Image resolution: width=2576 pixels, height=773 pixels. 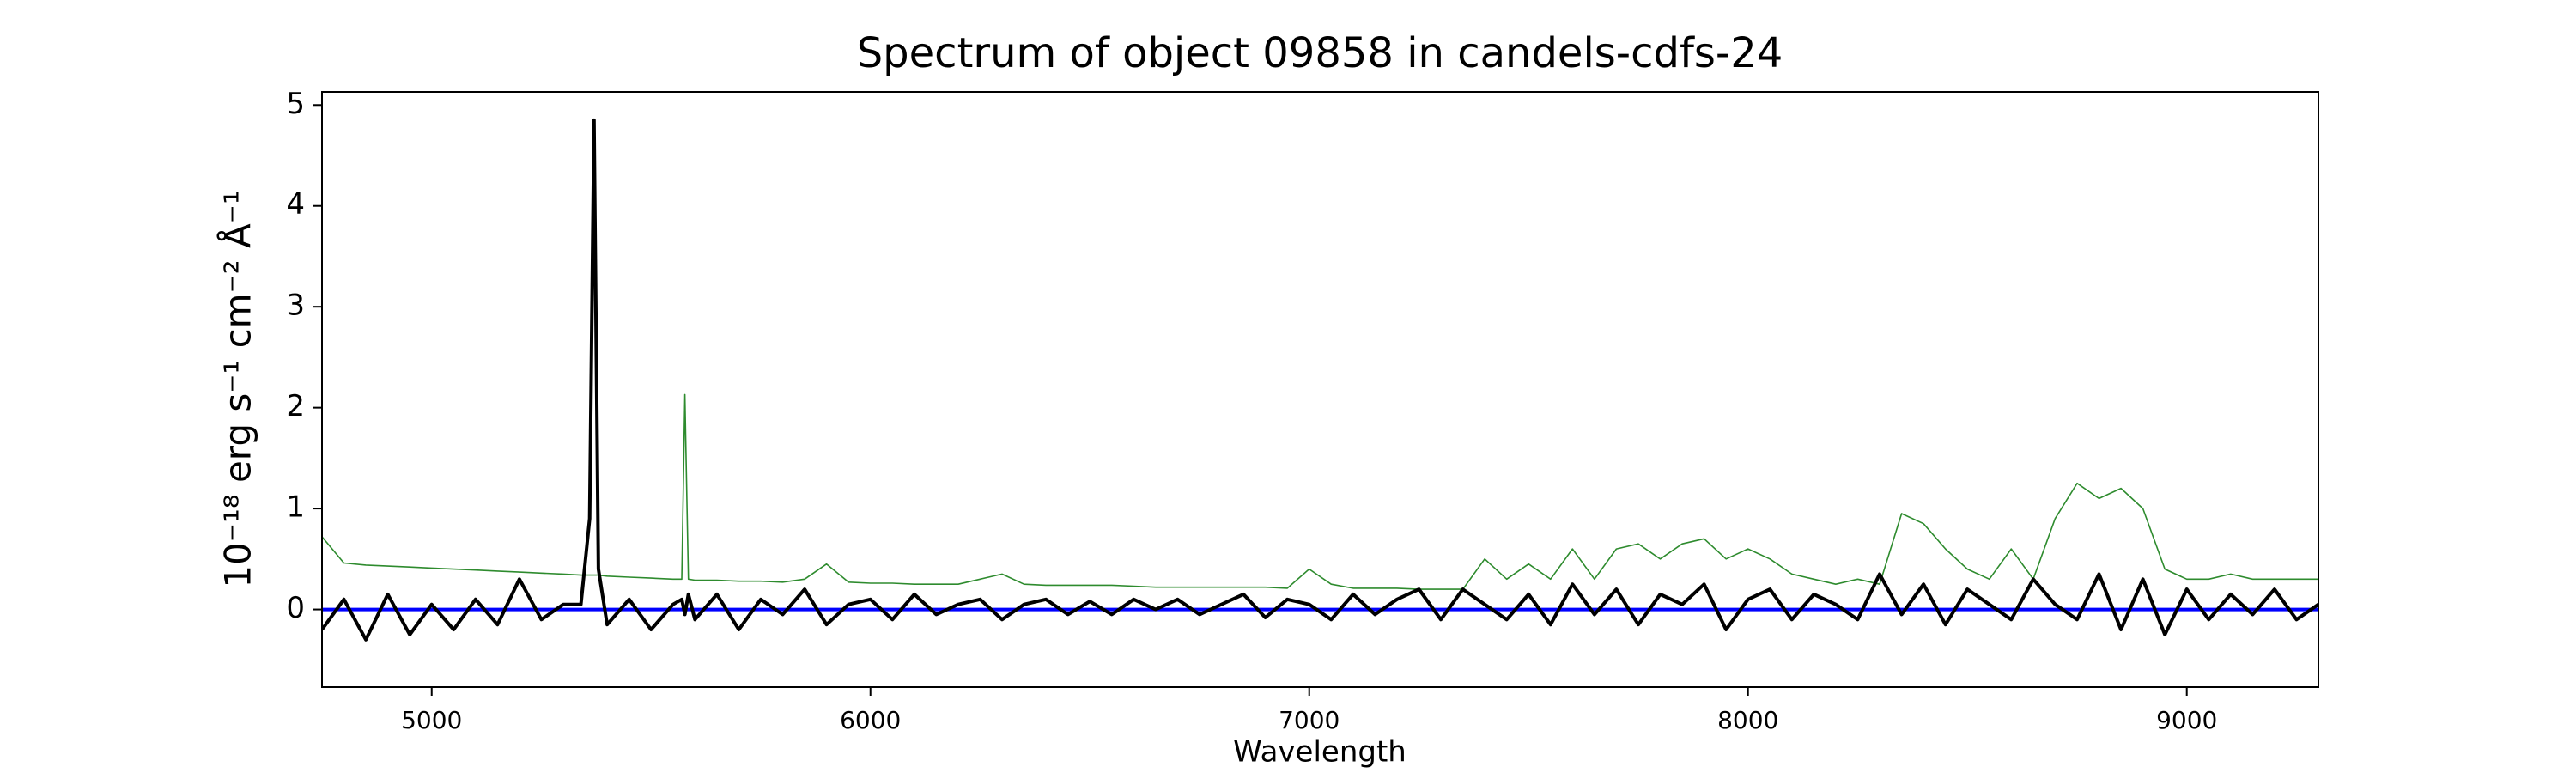 I want to click on y-tick-label: 1, so click(x=295, y=508).